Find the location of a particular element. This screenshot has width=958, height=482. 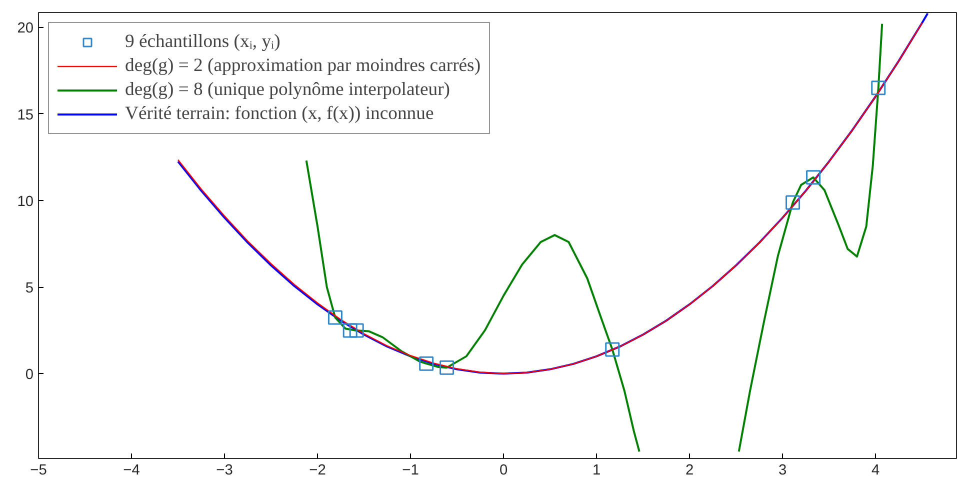

x-tick-label: 4 is located at coordinates (876, 470).